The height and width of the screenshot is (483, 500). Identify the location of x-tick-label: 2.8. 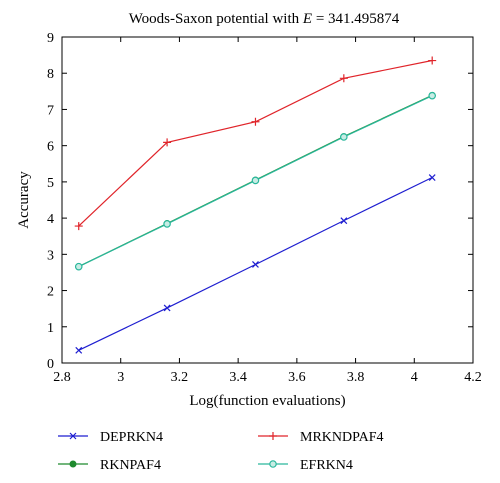
(62, 377).